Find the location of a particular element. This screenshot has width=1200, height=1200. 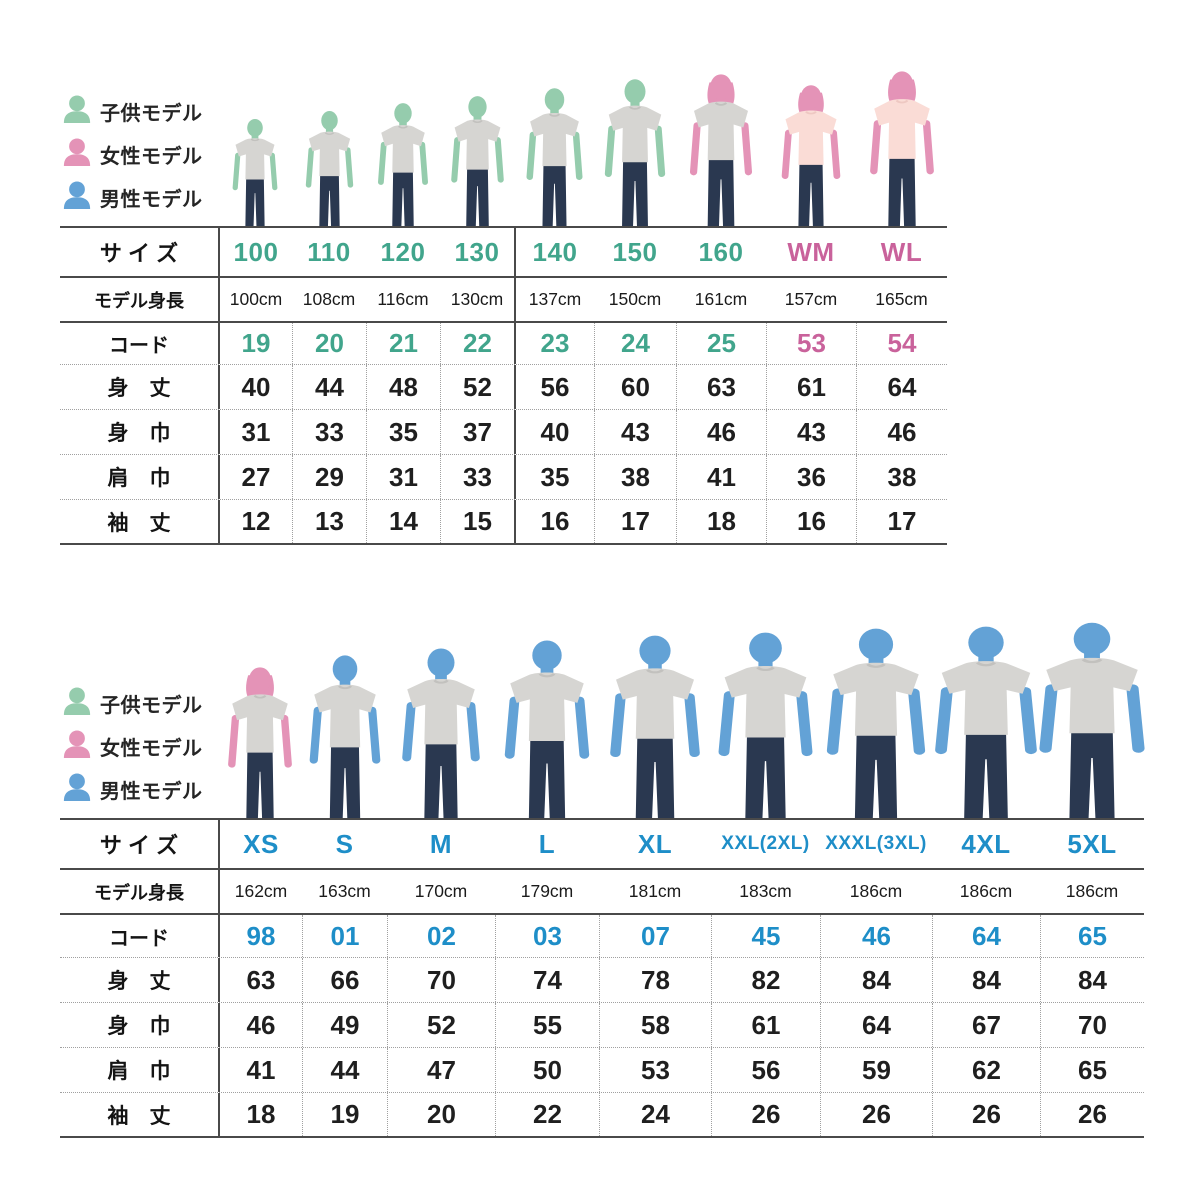

body-width-cell-100: 31 is located at coordinates (255, 432).